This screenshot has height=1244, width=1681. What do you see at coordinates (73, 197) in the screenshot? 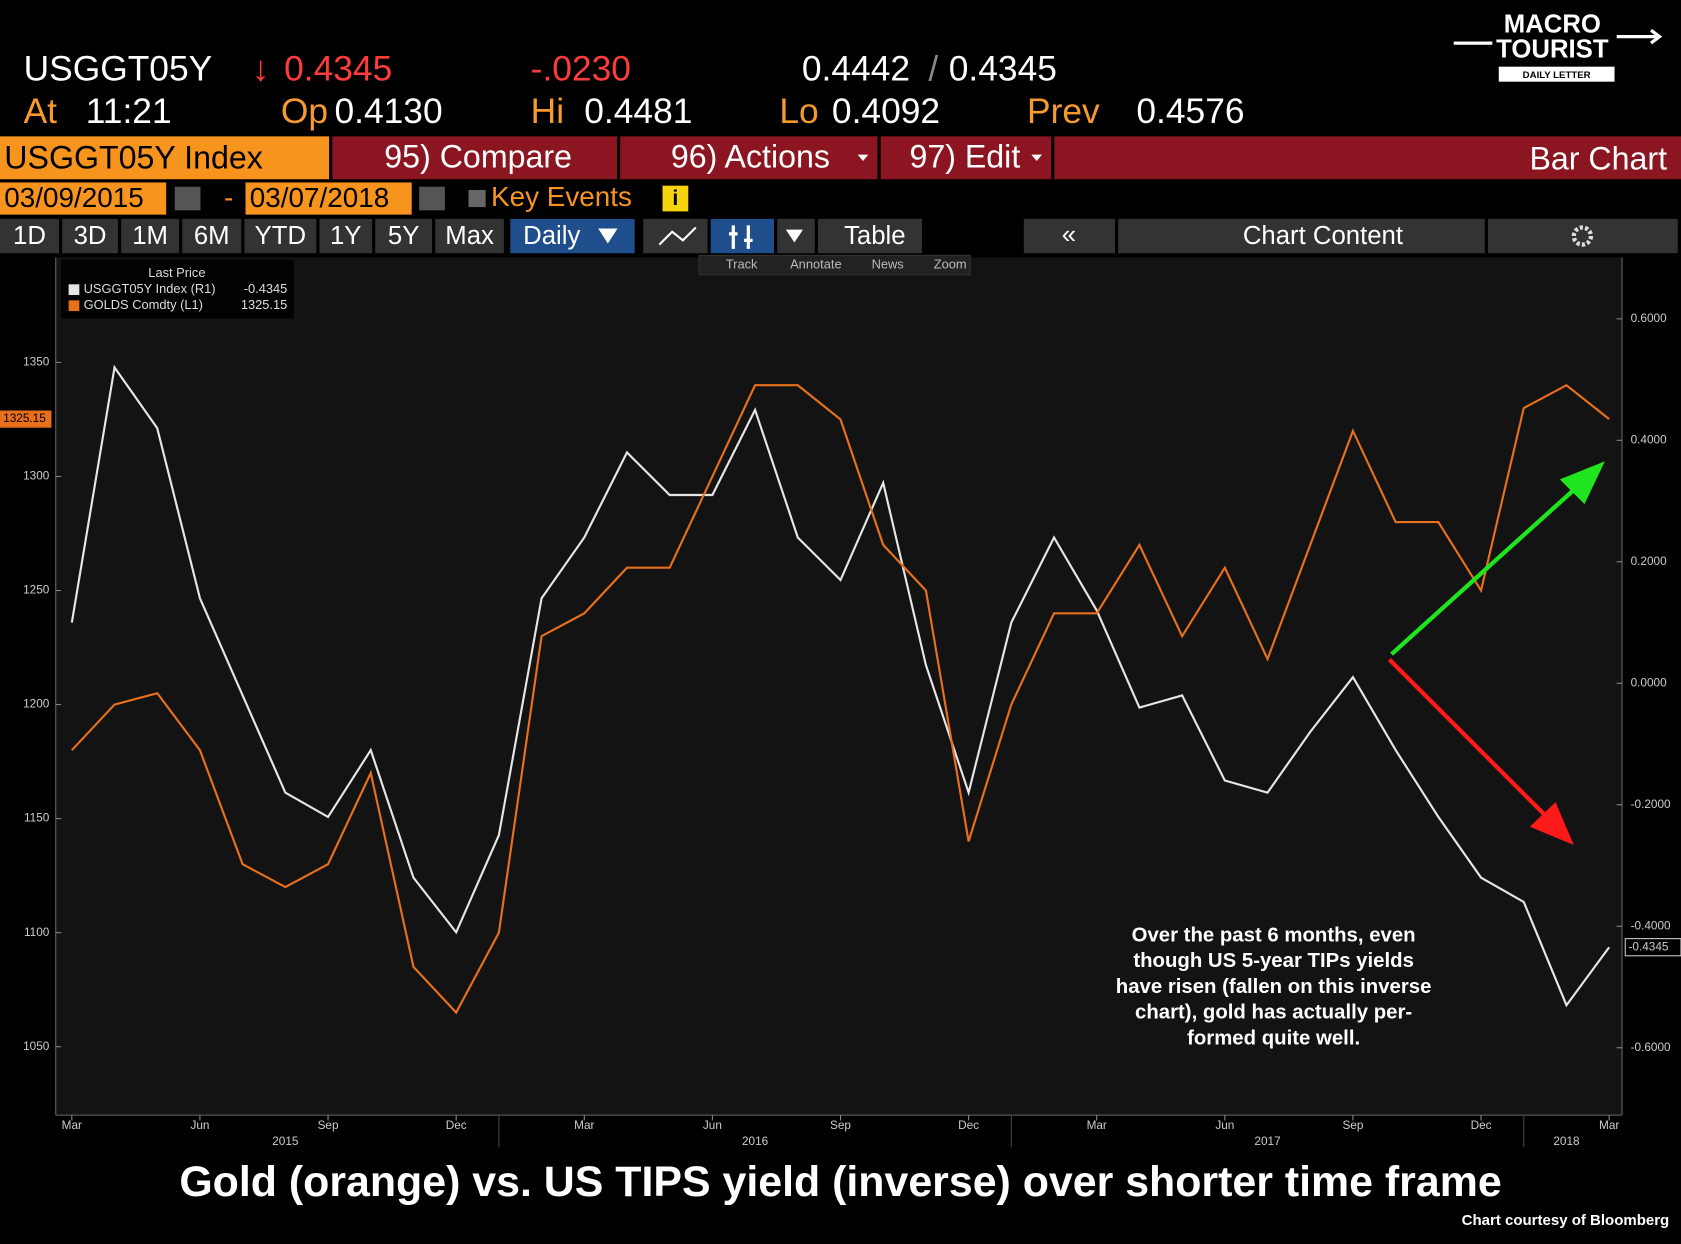
I see `start-date: 03/09/2015` at bounding box center [73, 197].